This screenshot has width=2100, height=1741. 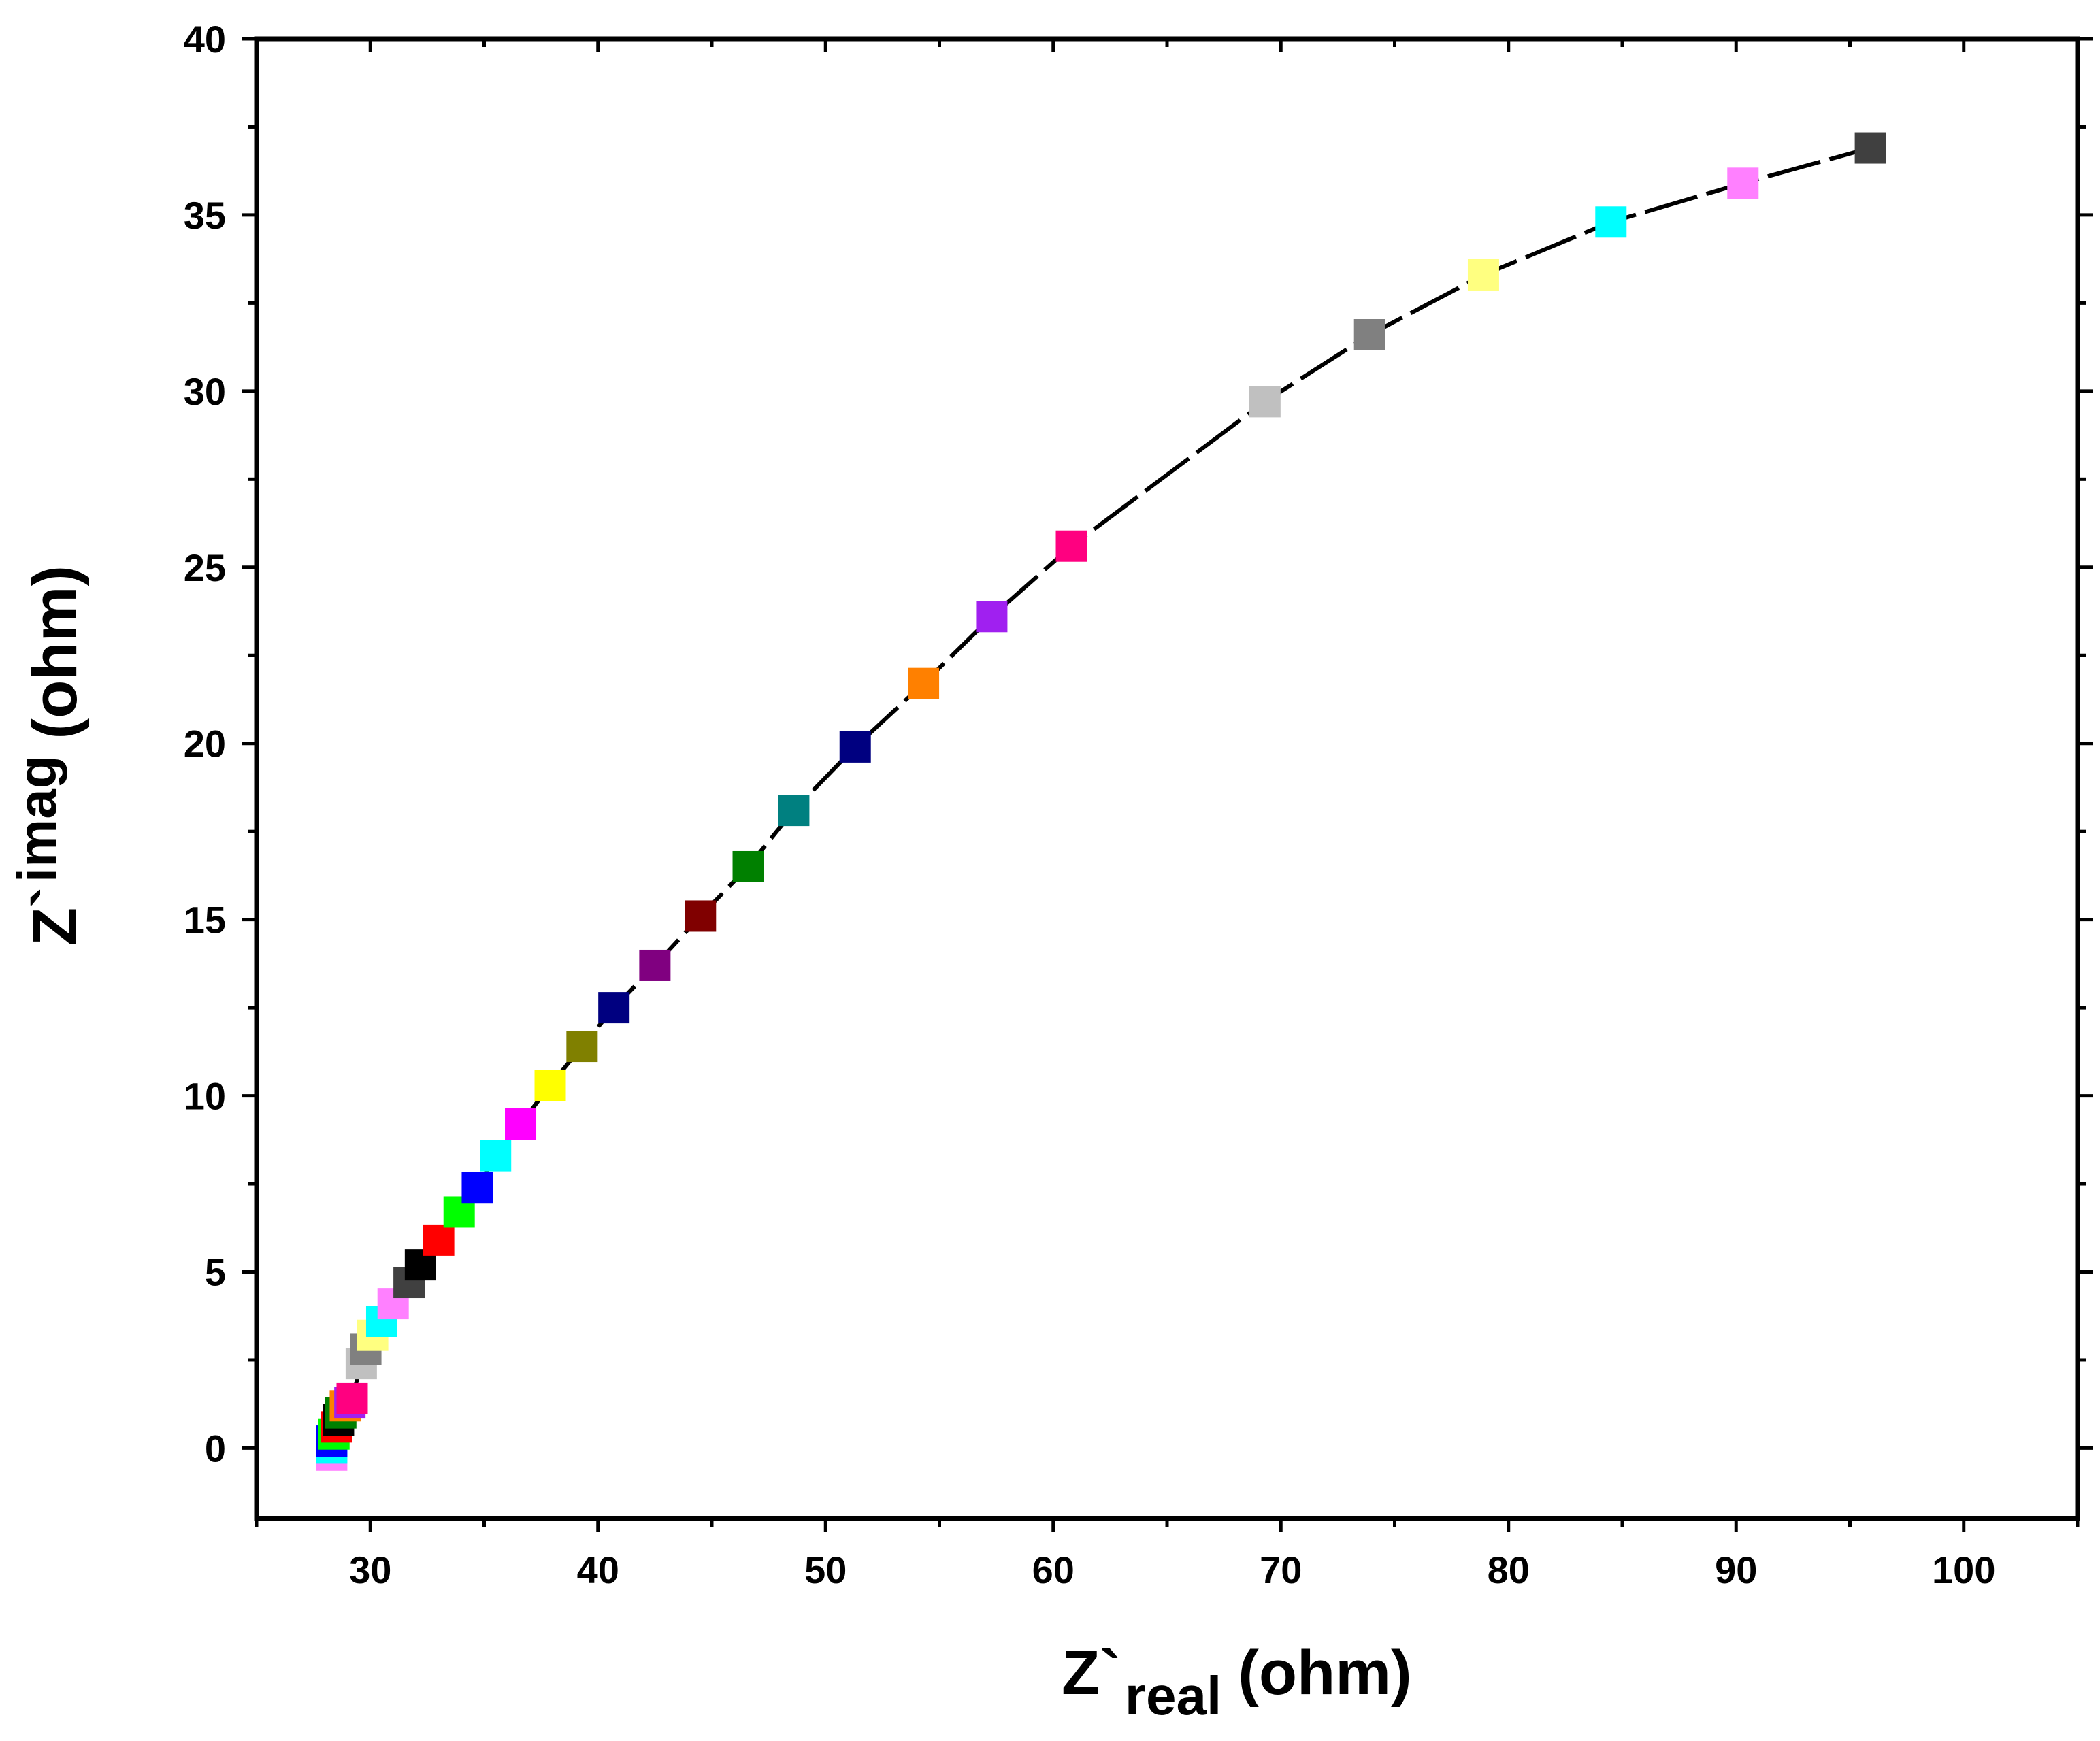 I want to click on x-axis-title-main: Z`, so click(x=1091, y=1673).